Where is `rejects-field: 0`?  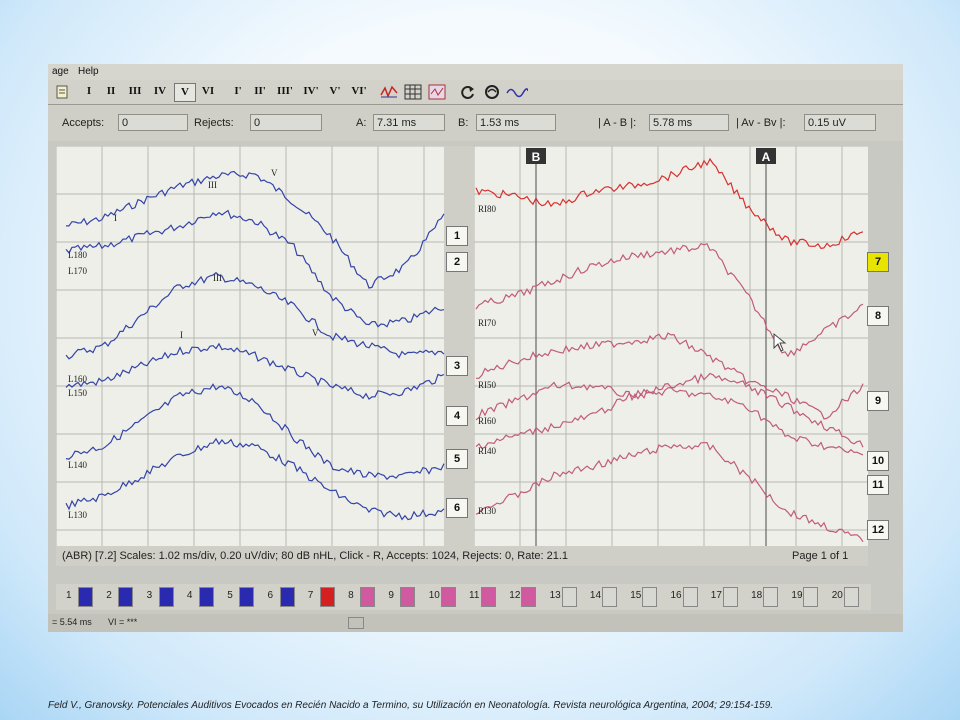 rejects-field: 0 is located at coordinates (286, 122).